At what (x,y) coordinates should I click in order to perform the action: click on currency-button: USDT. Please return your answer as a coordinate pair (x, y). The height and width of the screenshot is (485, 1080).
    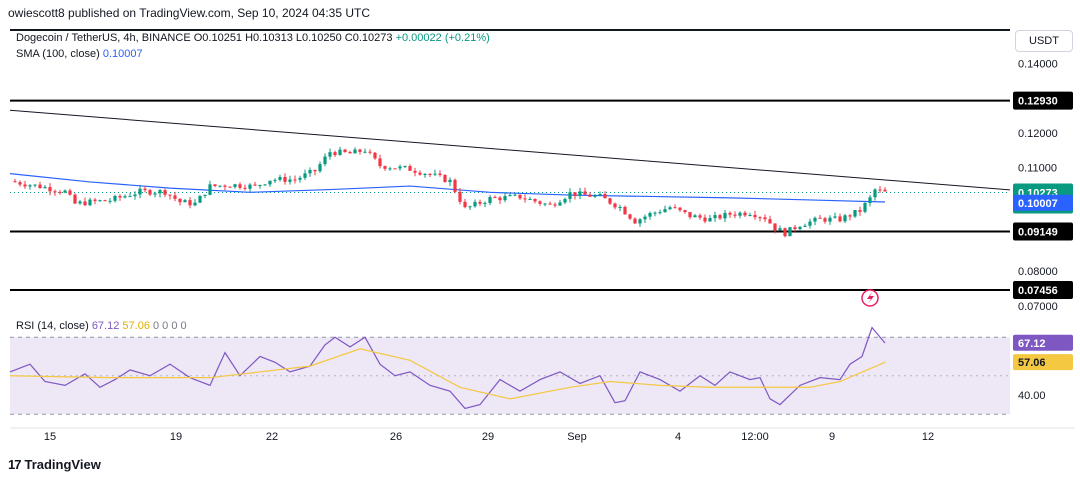
    Looking at the image, I should click on (1044, 41).